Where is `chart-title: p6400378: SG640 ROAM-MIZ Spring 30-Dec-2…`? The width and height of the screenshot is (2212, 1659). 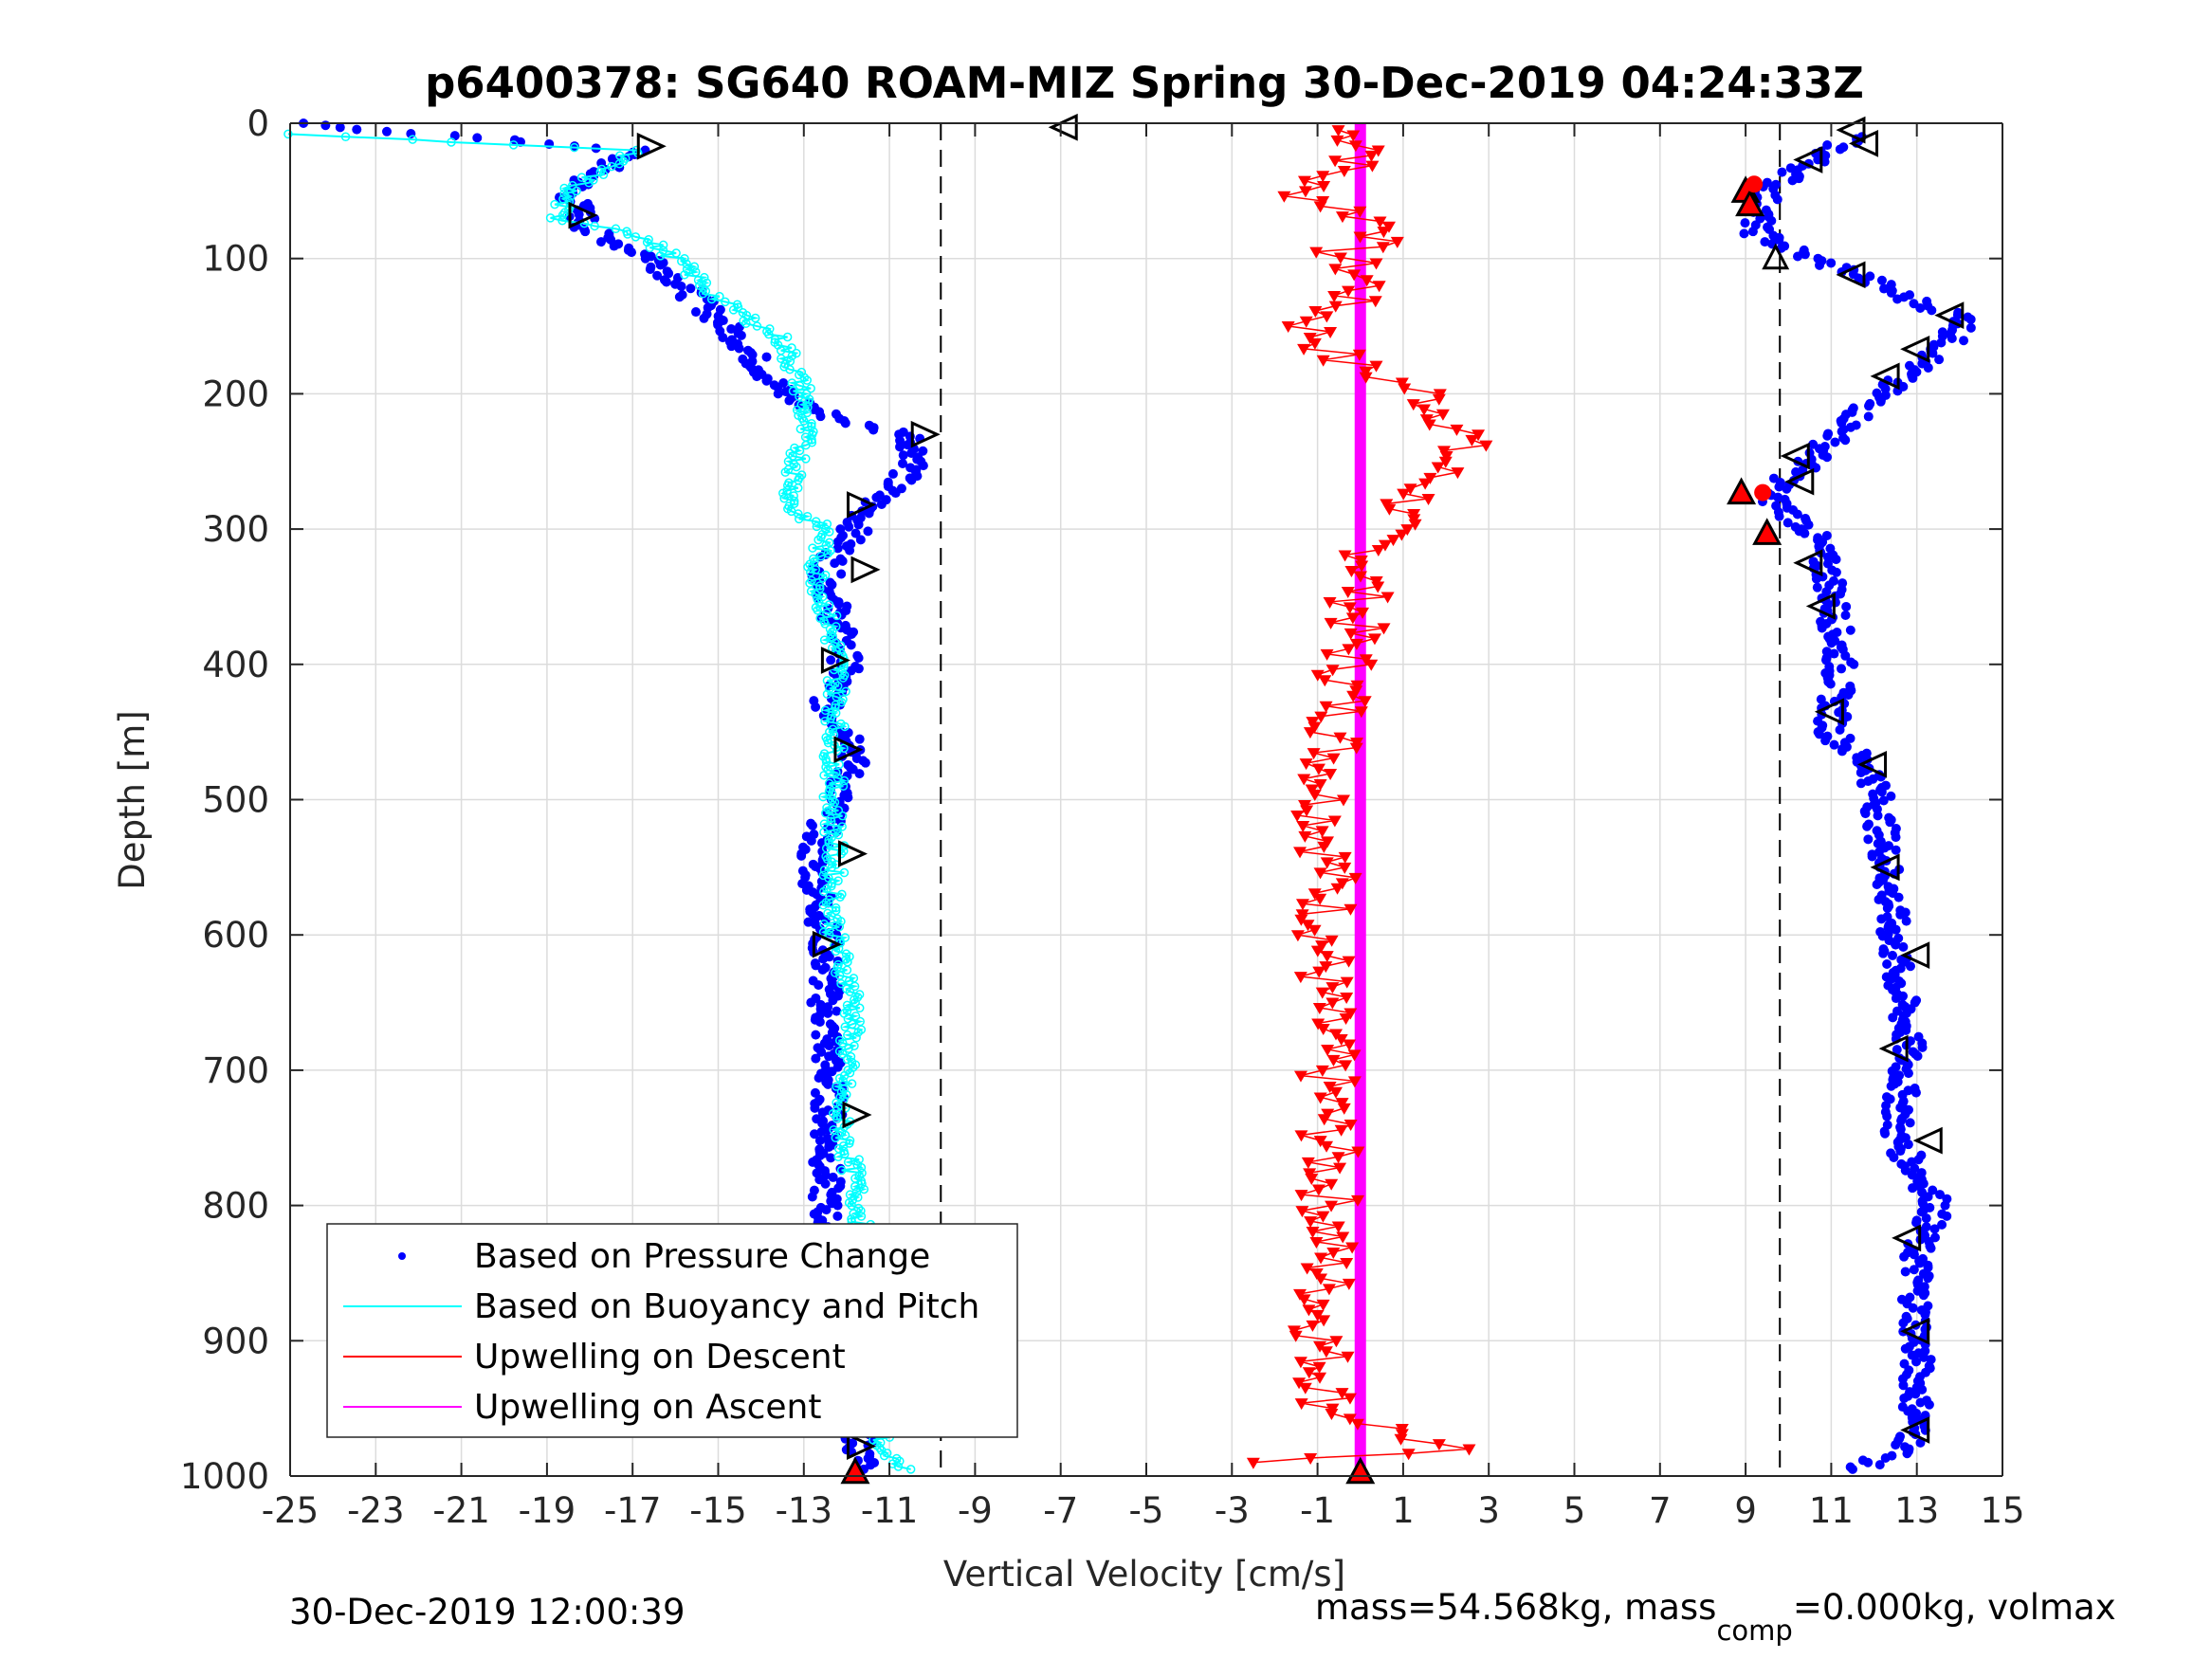 chart-title: p6400378: SG640 ROAM-MIZ Spring 30-Dec-2… is located at coordinates (1144, 83).